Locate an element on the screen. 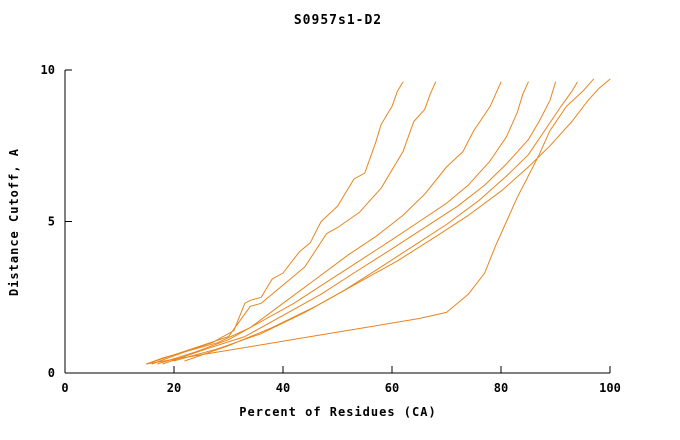 The width and height of the screenshot is (680, 440). chart-title: S0957s1-D2 is located at coordinates (338, 20).